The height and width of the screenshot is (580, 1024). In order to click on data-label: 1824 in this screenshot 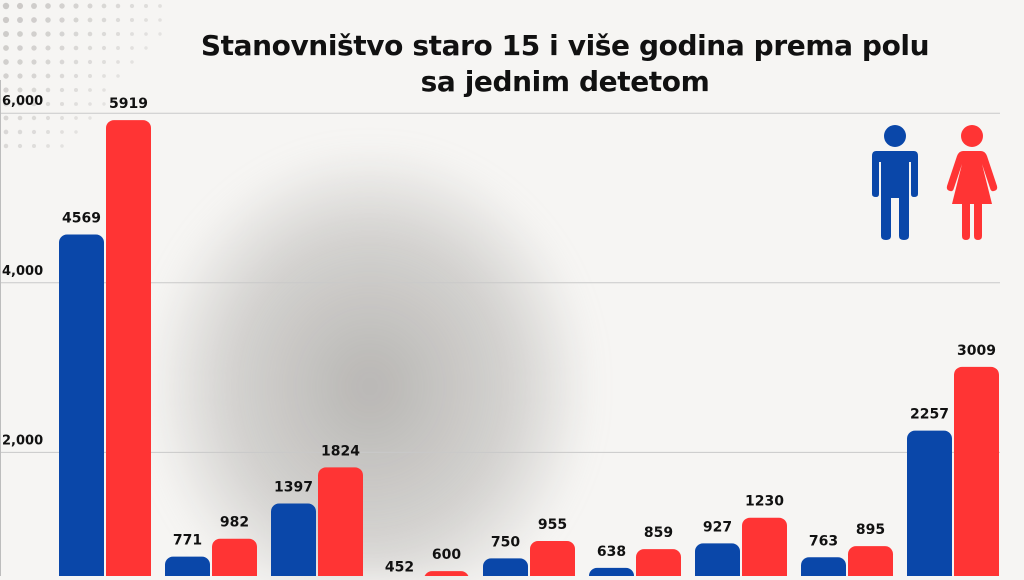, I will do `click(340, 451)`.